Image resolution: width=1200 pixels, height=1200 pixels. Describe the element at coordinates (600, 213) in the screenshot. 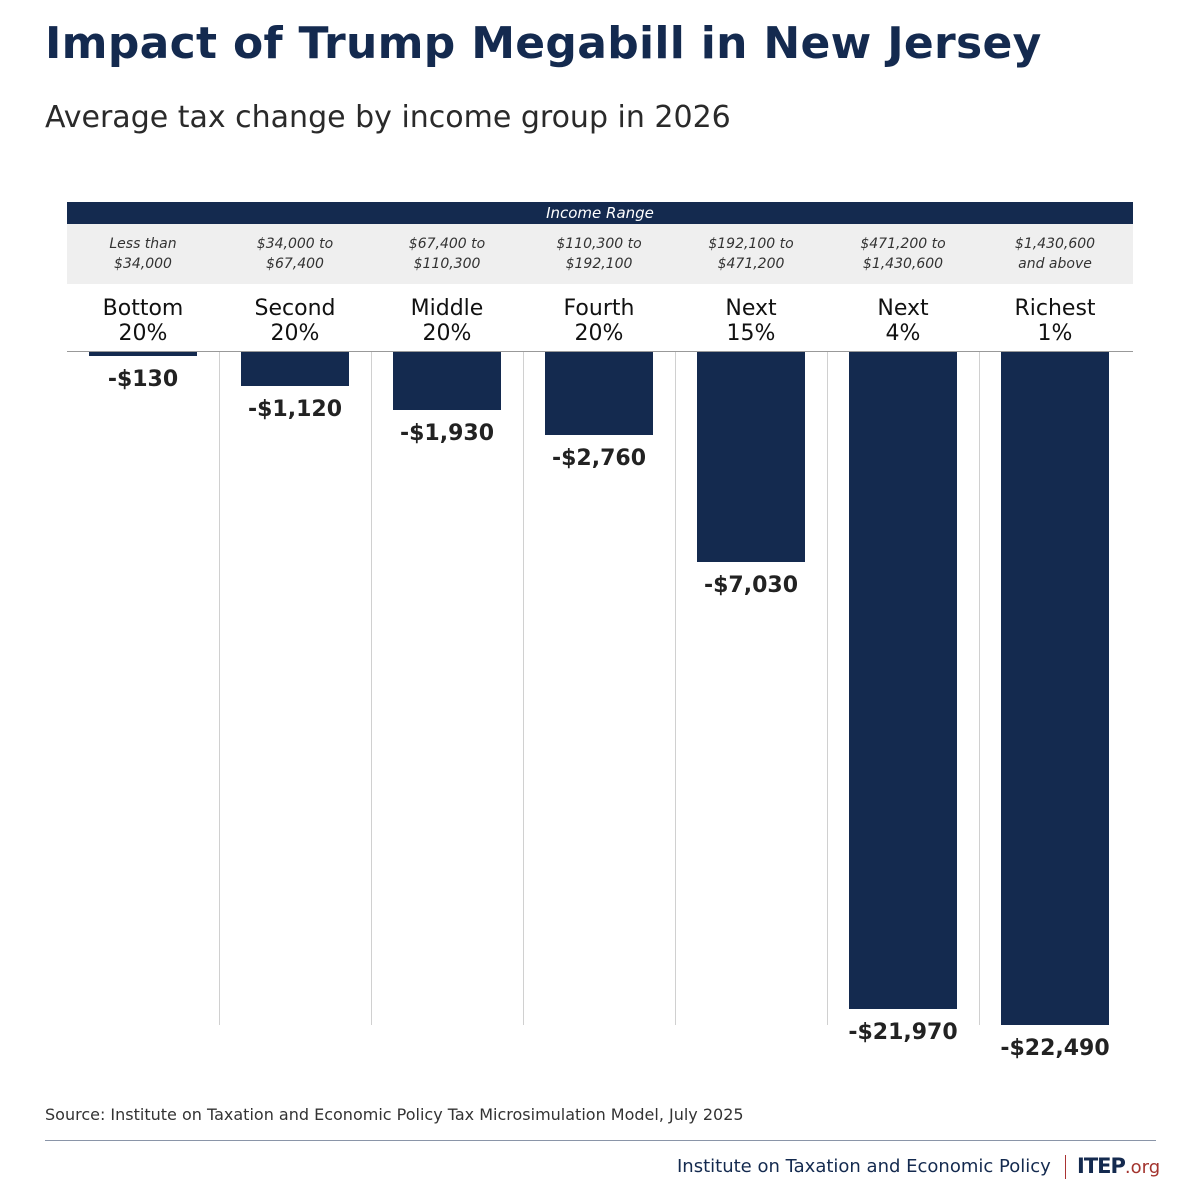

I see `income-range-header: Income Range` at that location.